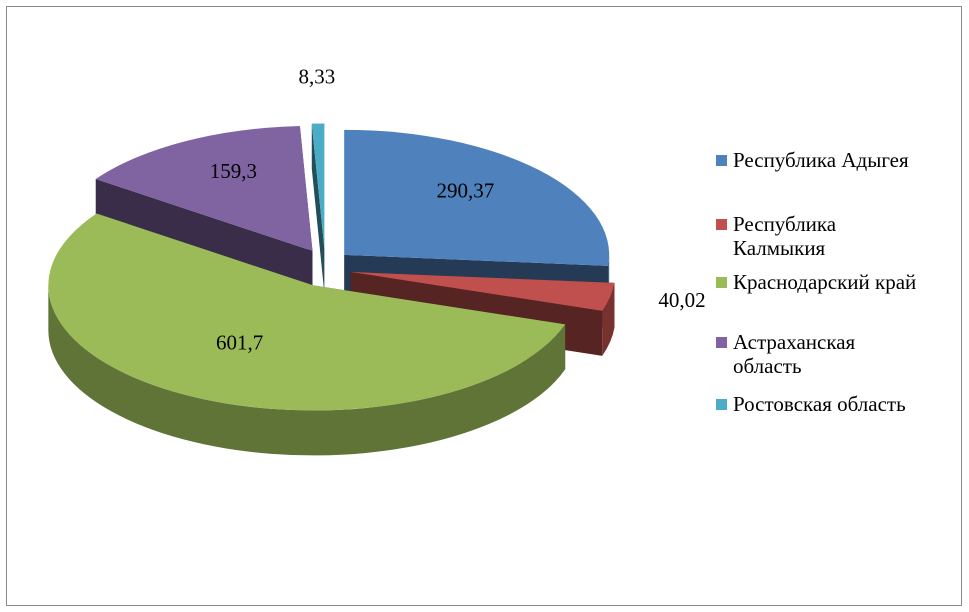 The width and height of the screenshot is (969, 612). What do you see at coordinates (838, 236) in the screenshot?
I see `legend-entry: Республика Калмыкия` at bounding box center [838, 236].